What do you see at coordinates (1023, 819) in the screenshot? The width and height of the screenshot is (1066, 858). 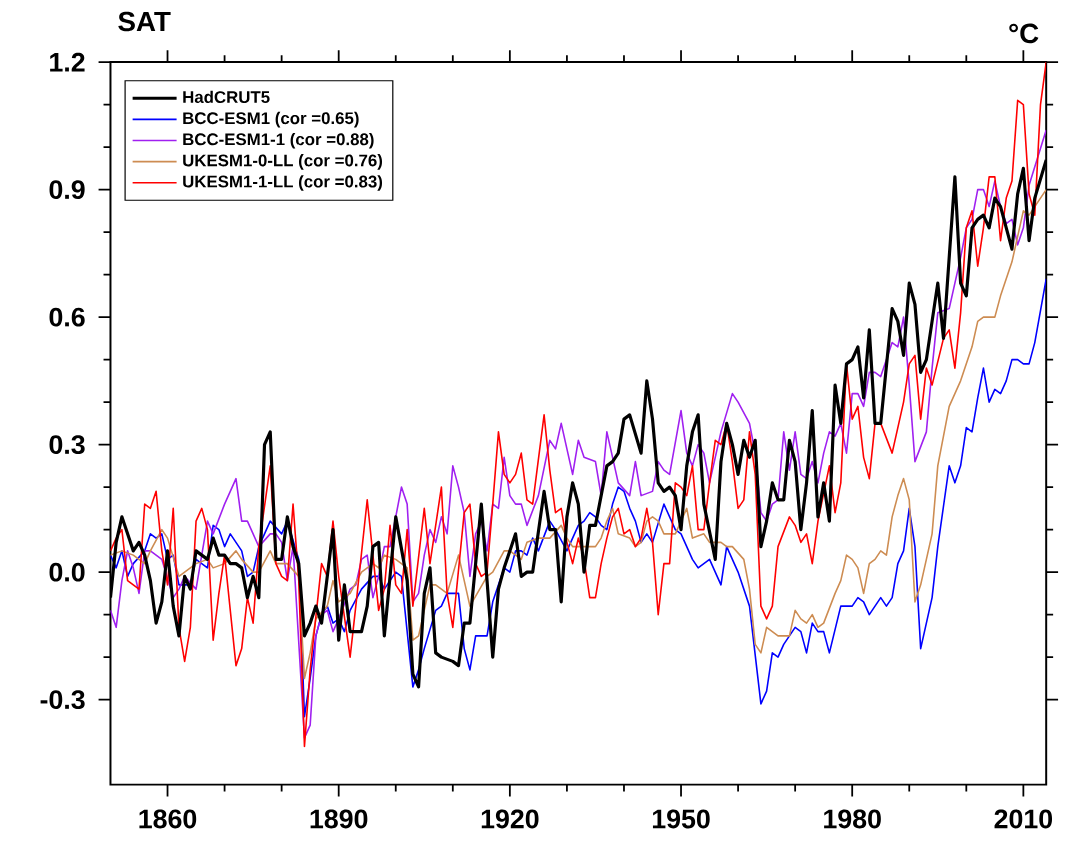 I see `x-tick-label: 2010` at bounding box center [1023, 819].